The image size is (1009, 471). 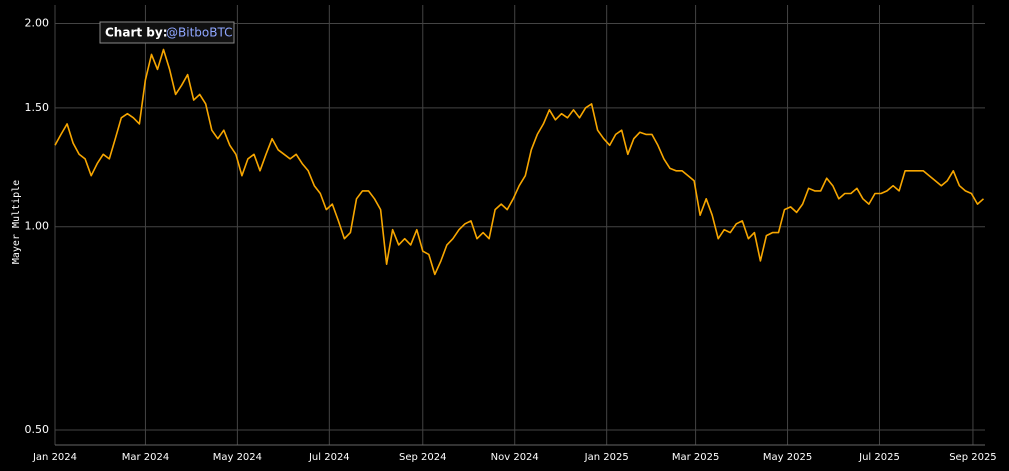 What do you see at coordinates (54, 457) in the screenshot?
I see `x-tick-label: Jan 2024` at bounding box center [54, 457].